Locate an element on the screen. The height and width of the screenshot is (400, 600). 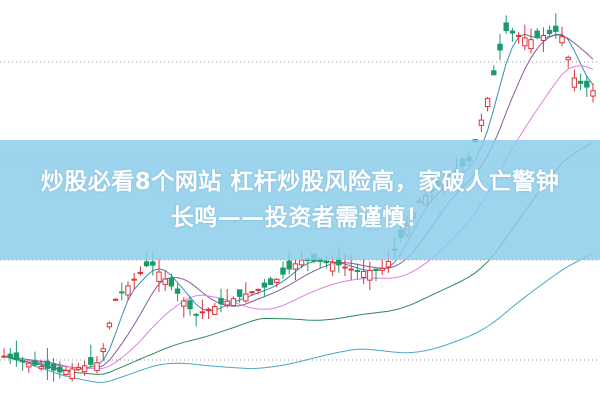
article-title-line-1: 炒股必看8个网站 杠杆炒股风险高，家破人亡警钟 is located at coordinates (300, 182).